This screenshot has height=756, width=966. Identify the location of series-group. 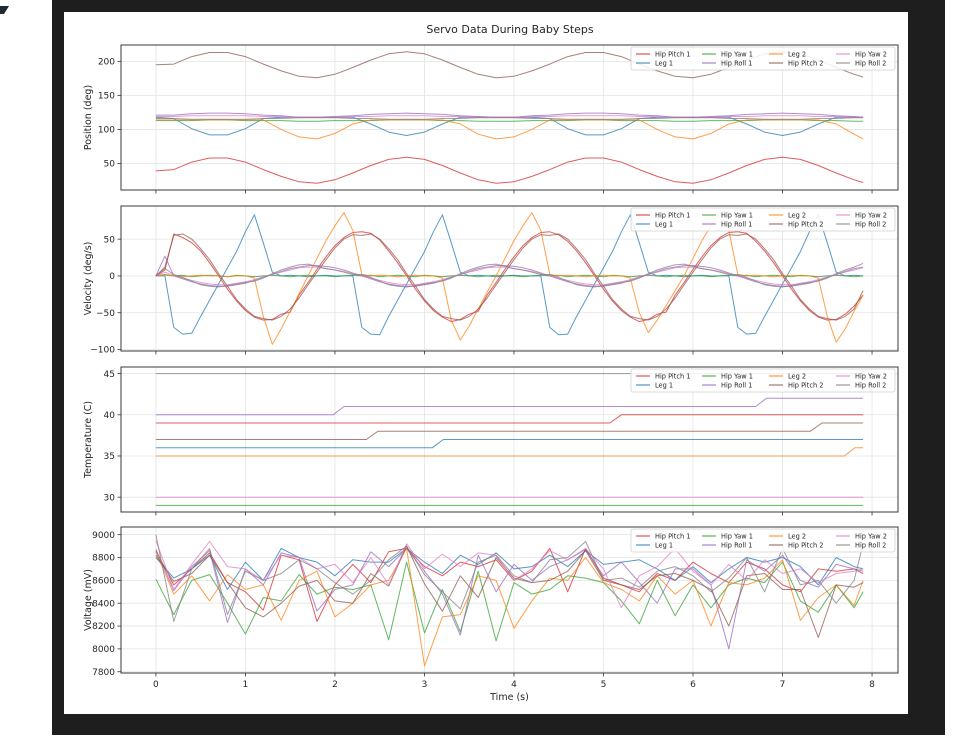
(509, 278).